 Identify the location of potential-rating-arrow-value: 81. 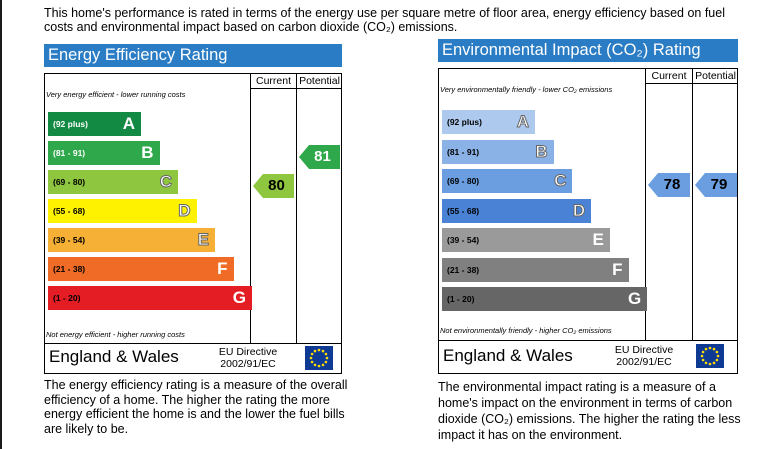
(322, 156).